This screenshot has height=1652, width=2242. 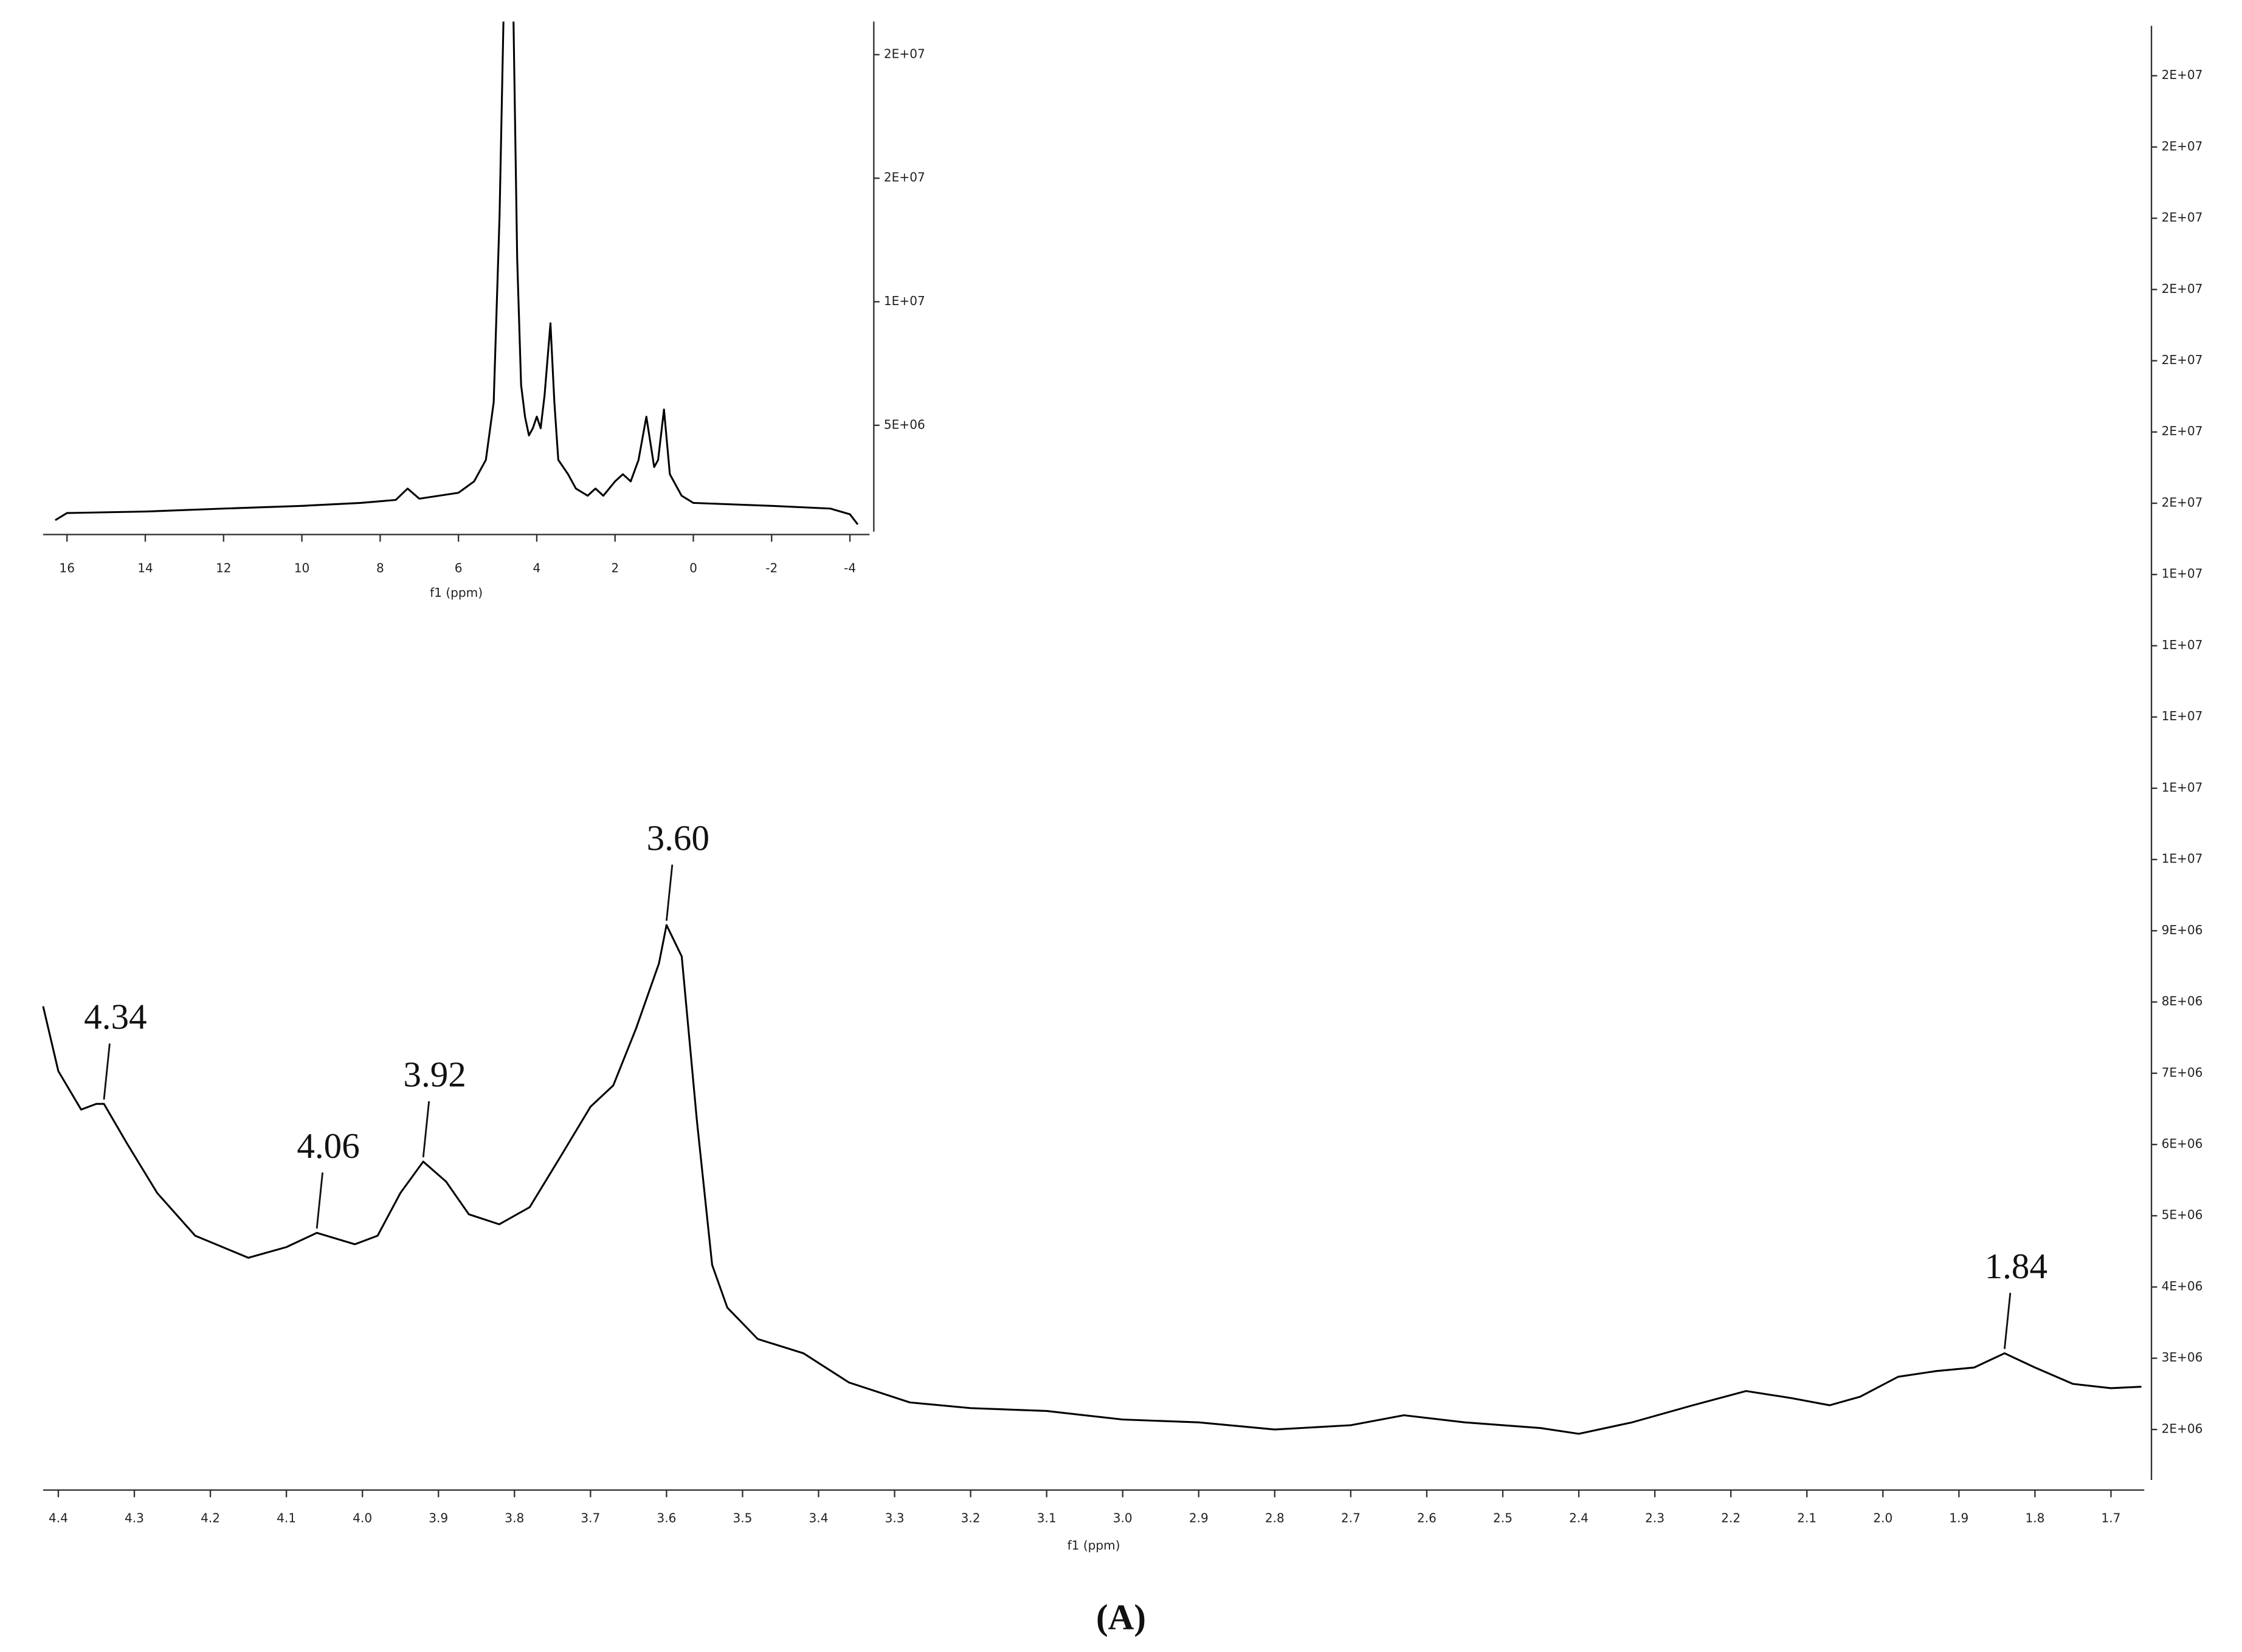 I want to click on x-tick-label: 1.9, so click(x=1958, y=1517).